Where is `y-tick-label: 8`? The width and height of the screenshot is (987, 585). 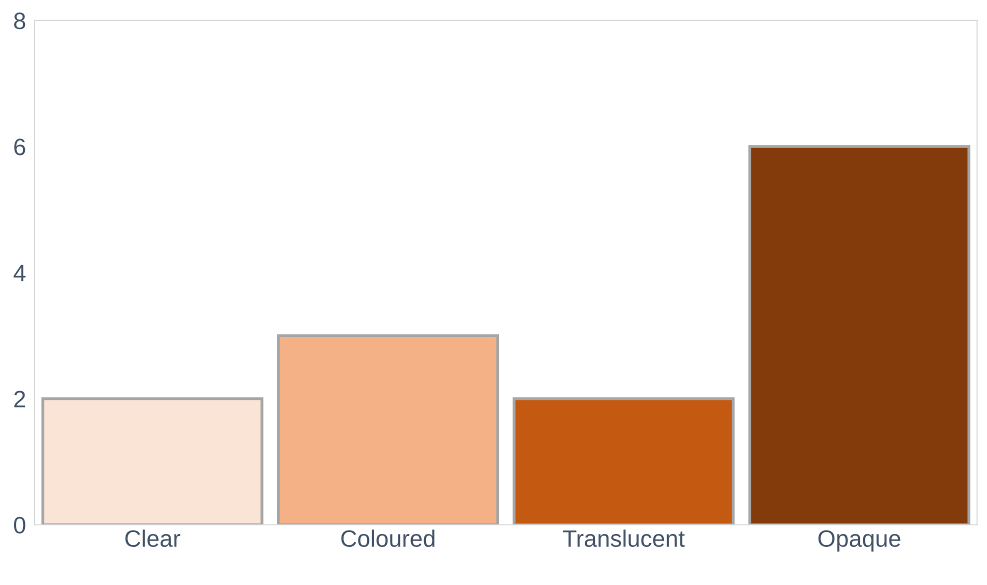 y-tick-label: 8 is located at coordinates (20, 21).